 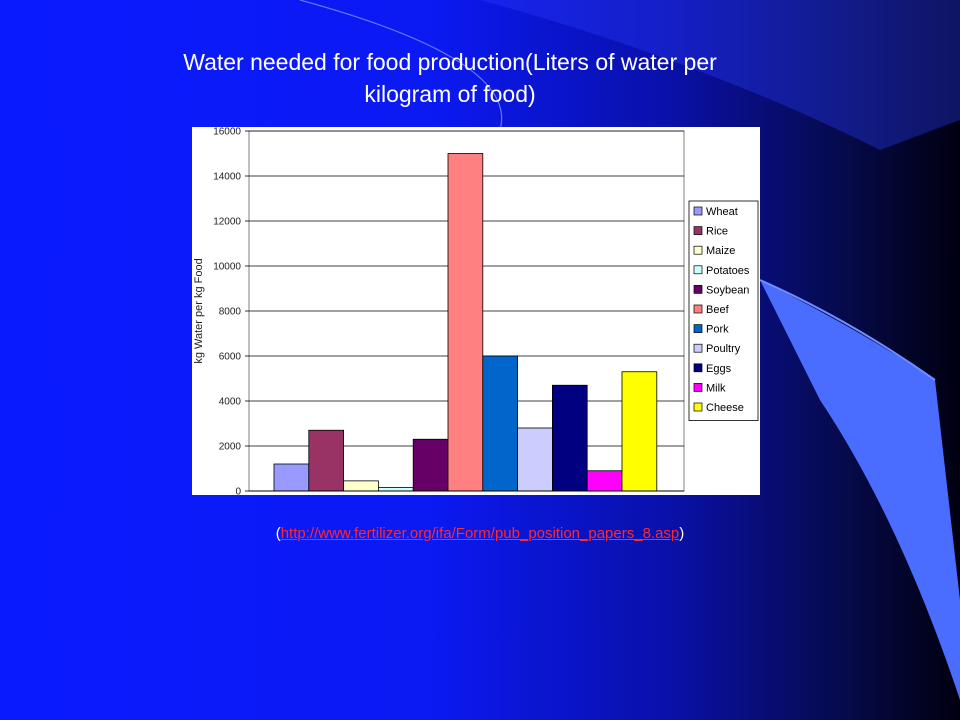 What do you see at coordinates (278, 533) in the screenshot?
I see `source-open-paren: (` at bounding box center [278, 533].